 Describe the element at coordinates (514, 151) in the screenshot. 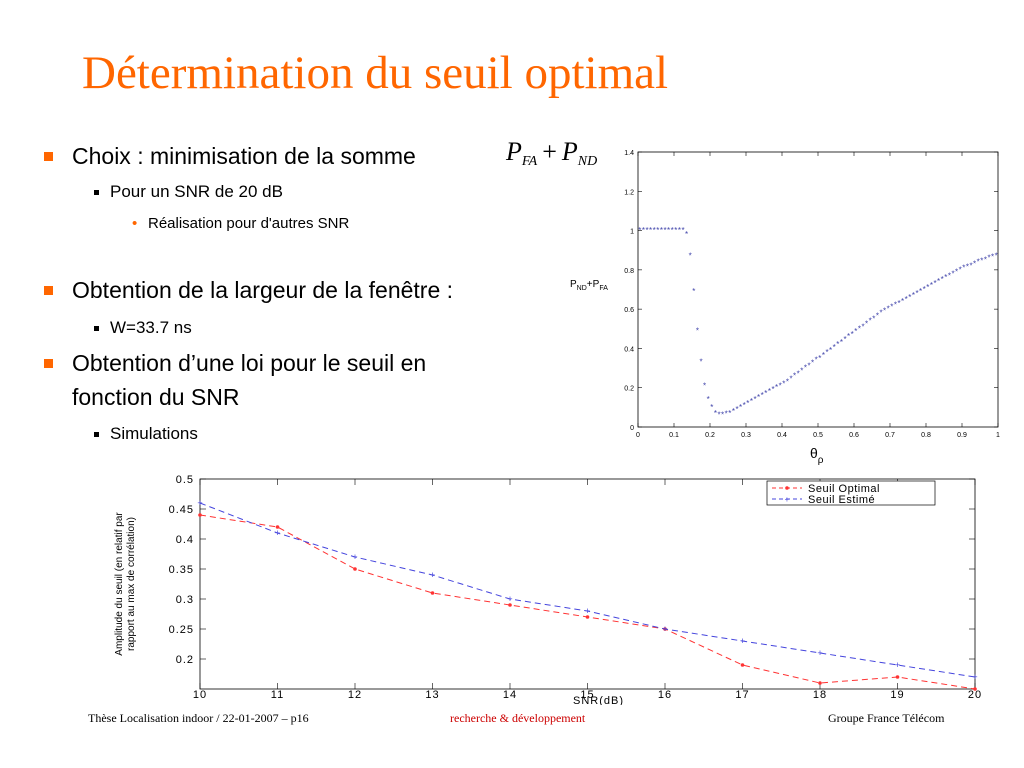

I see `formula-p1: P` at that location.